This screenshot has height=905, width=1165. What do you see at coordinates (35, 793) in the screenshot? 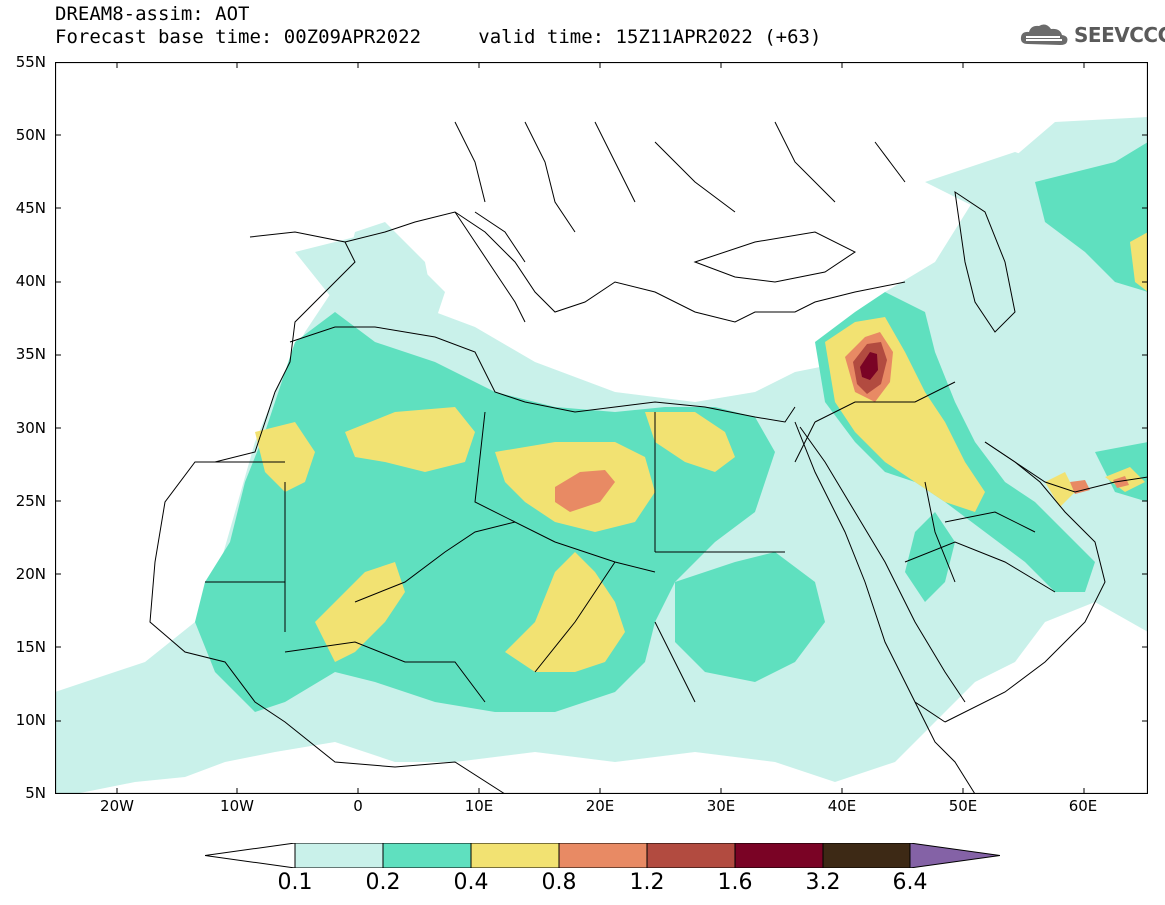
I see `lat-label-5n: 5N` at bounding box center [35, 793].